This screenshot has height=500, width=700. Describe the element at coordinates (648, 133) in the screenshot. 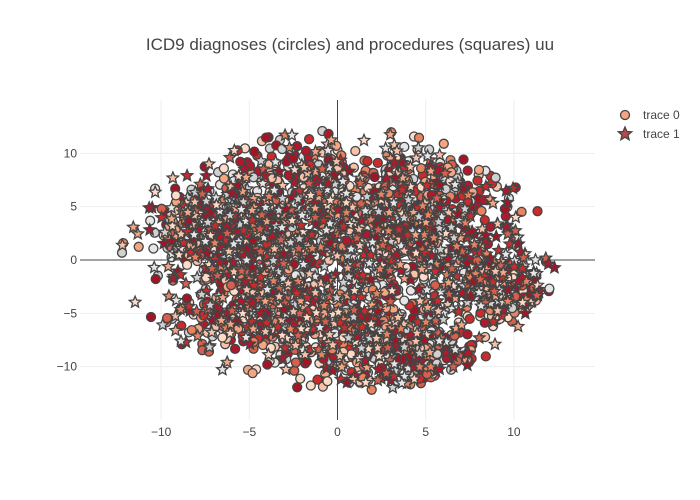

I see `legend-item-trace-1: trace 1` at that location.